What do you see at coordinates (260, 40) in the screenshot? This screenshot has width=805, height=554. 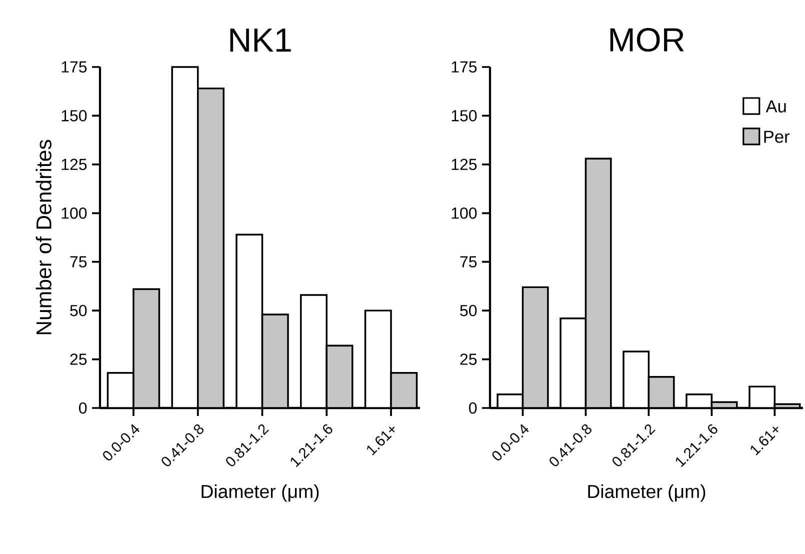 I see `chart-title: NK1` at bounding box center [260, 40].